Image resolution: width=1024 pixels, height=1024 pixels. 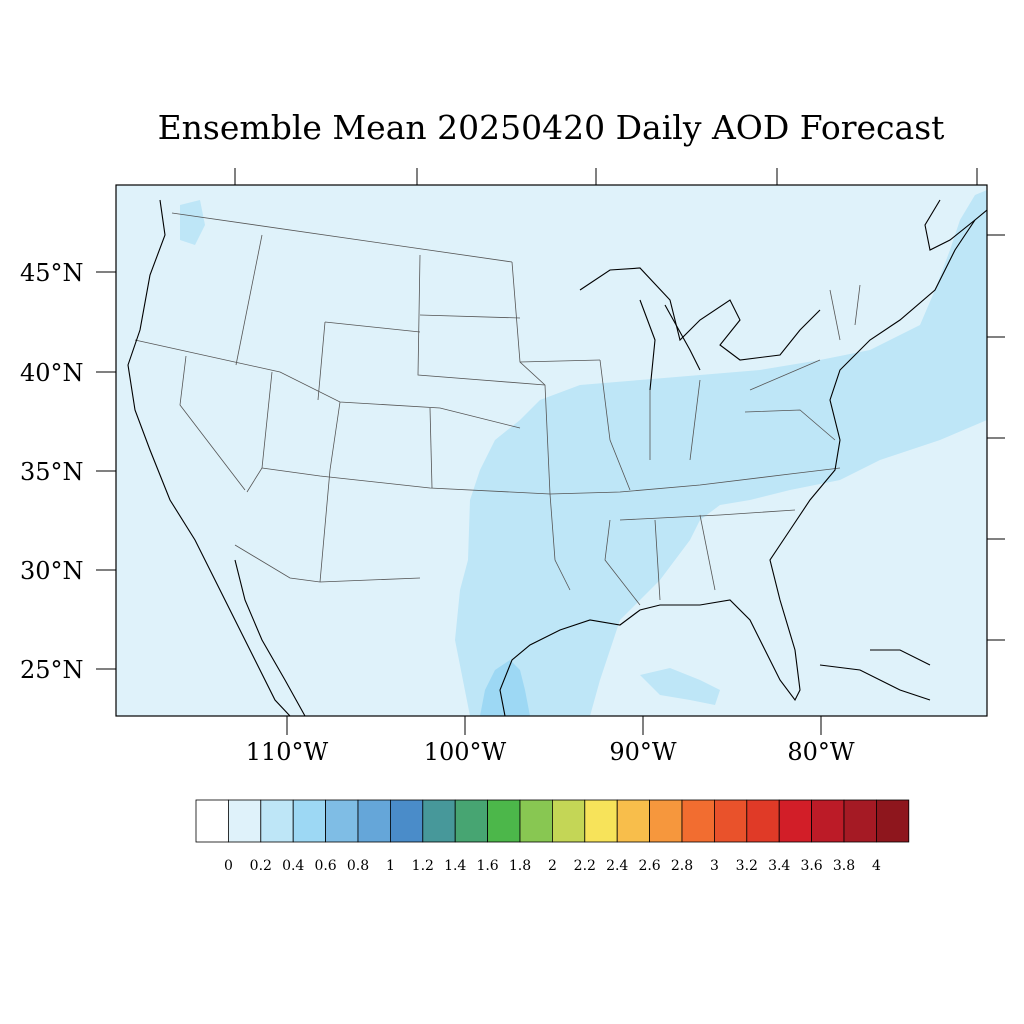 What do you see at coordinates (714, 866) in the screenshot?
I see `colorbar-level-label: 3` at bounding box center [714, 866].